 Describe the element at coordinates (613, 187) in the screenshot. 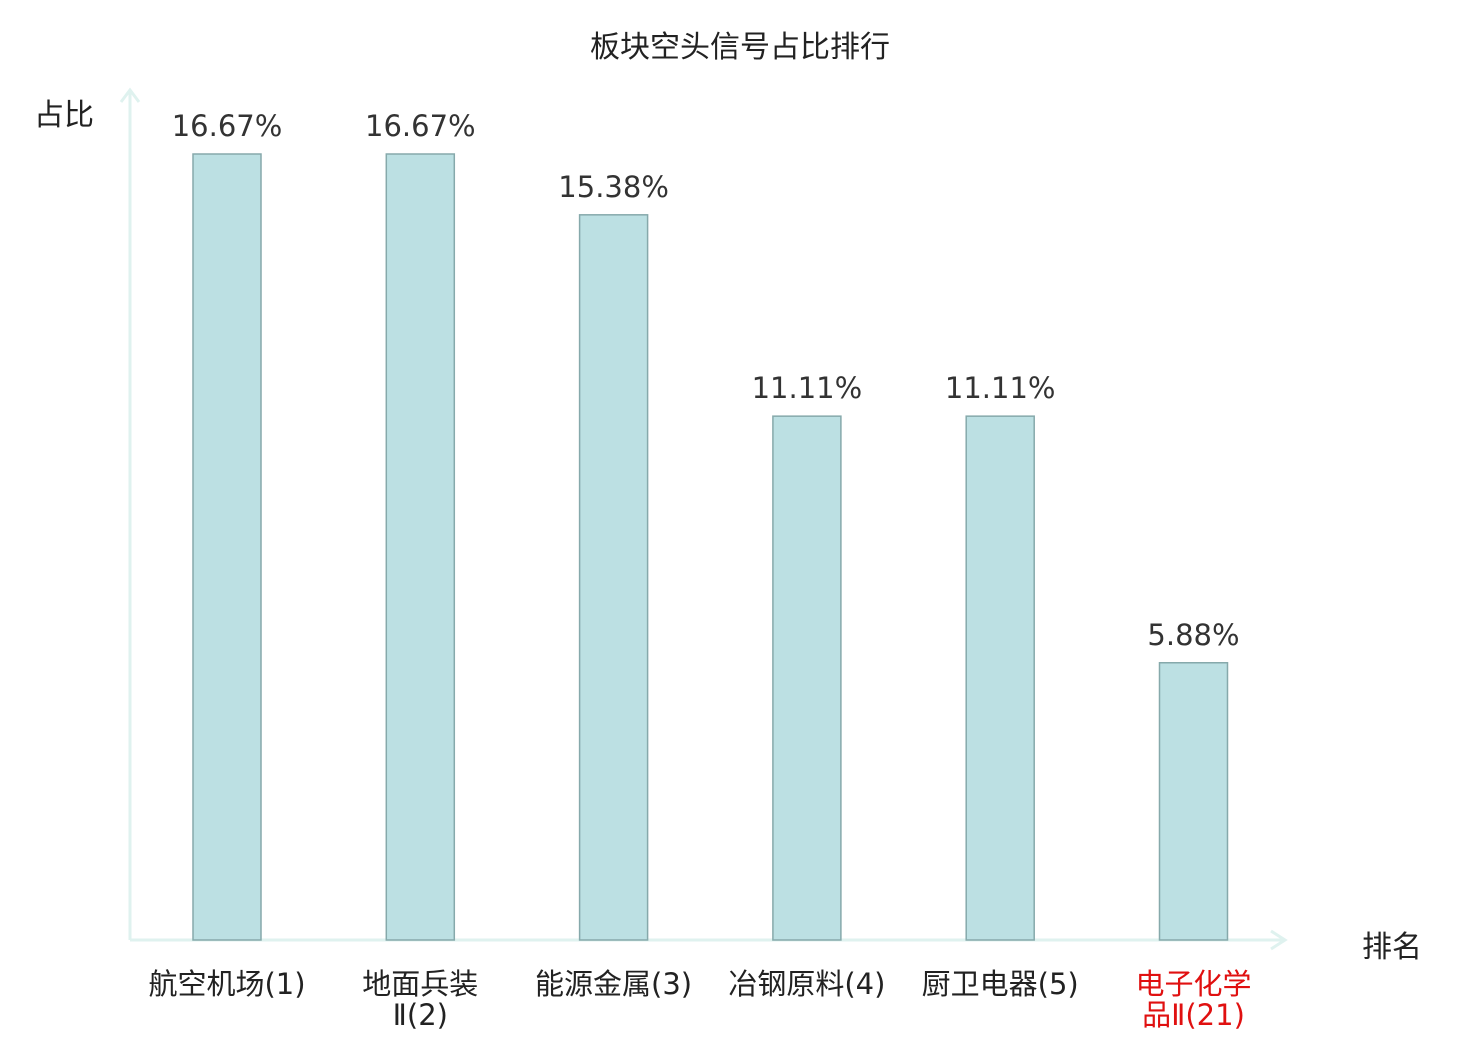

I see `bar-value-label: 15.38%` at that location.